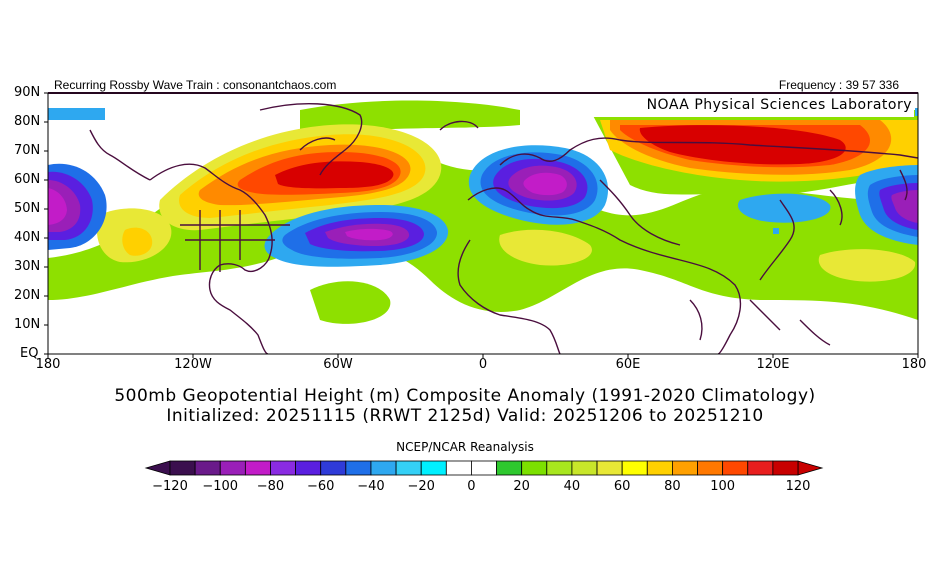 Image resolution: width=930 pixels, height=580 pixels. Describe the element at coordinates (27, 92) in the screenshot. I see `y-label-90n: 90N` at that location.